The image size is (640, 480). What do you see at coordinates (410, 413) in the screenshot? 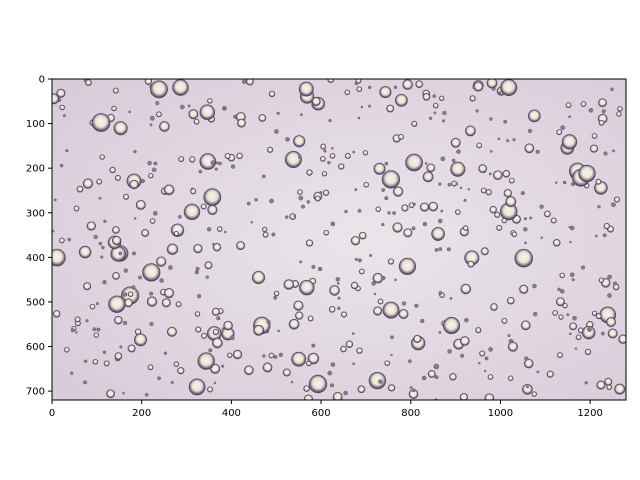
I see `x-tick-label: 800` at bounding box center [410, 413].